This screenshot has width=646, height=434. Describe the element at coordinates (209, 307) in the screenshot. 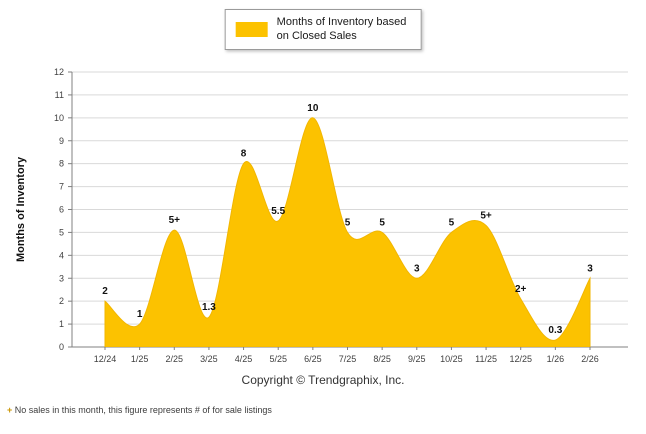

I see `data-label: 1.3` at that location.